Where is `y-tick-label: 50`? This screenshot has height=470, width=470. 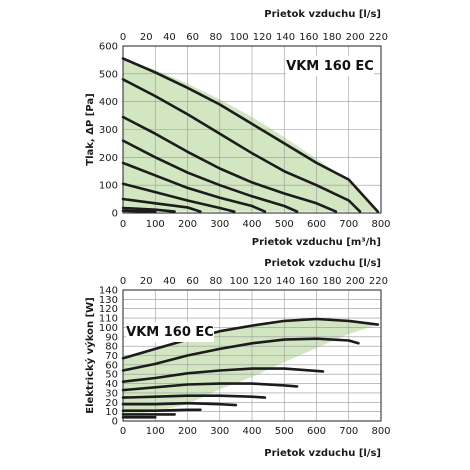 y-tick-label: 50 is located at coordinates (111, 375).